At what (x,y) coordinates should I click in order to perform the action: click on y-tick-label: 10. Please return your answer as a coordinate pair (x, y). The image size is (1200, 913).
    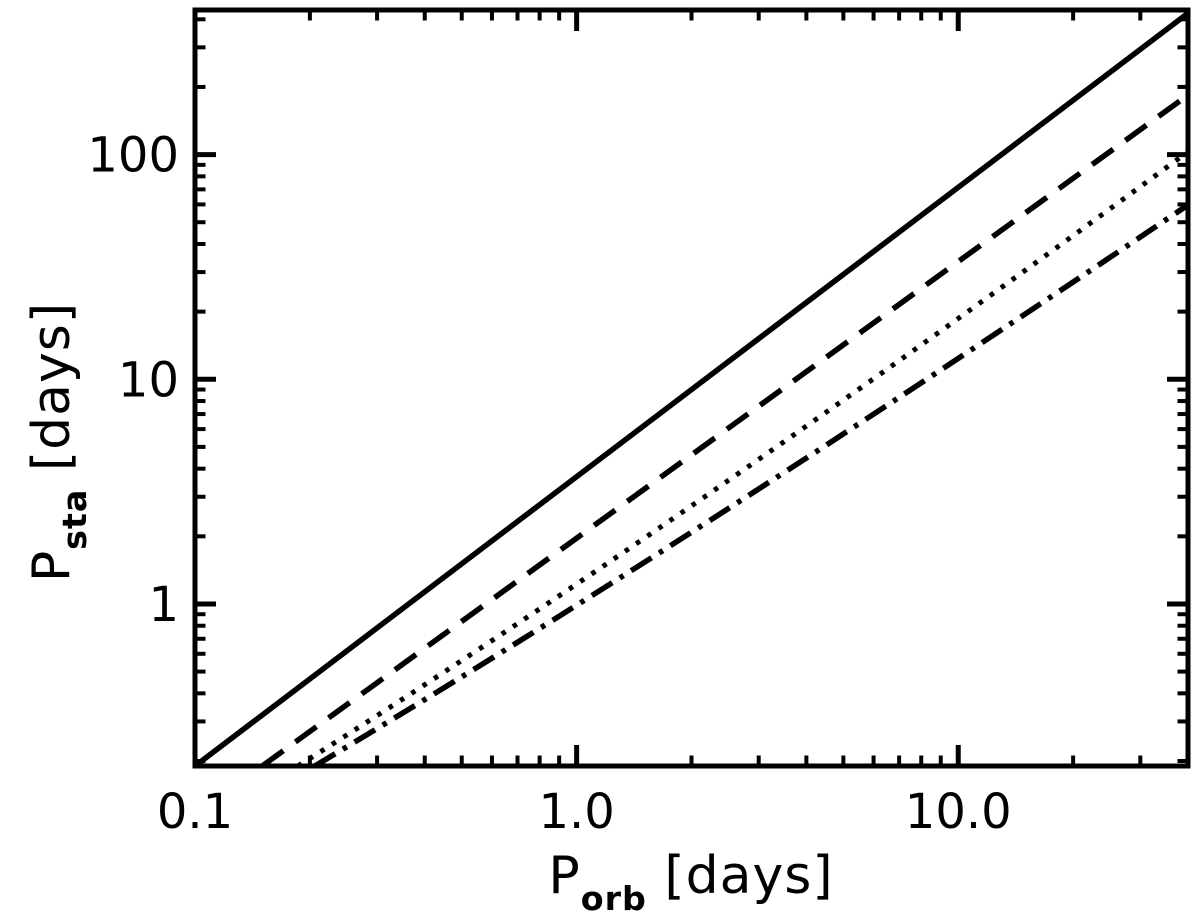
    Looking at the image, I should click on (148, 380).